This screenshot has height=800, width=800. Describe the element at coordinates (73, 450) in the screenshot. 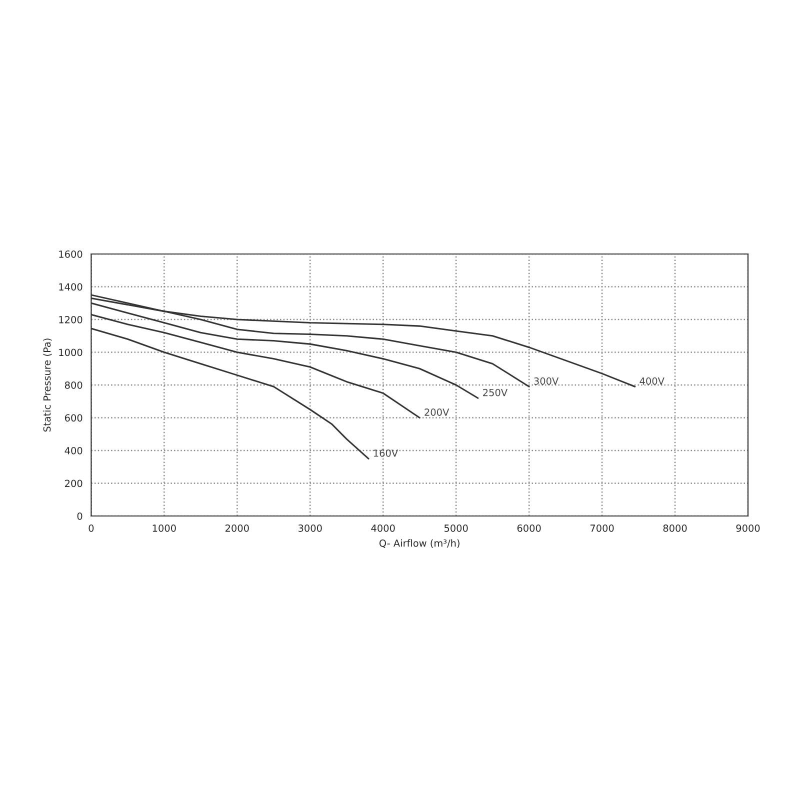

I see `y-tick-label: 400` at that location.